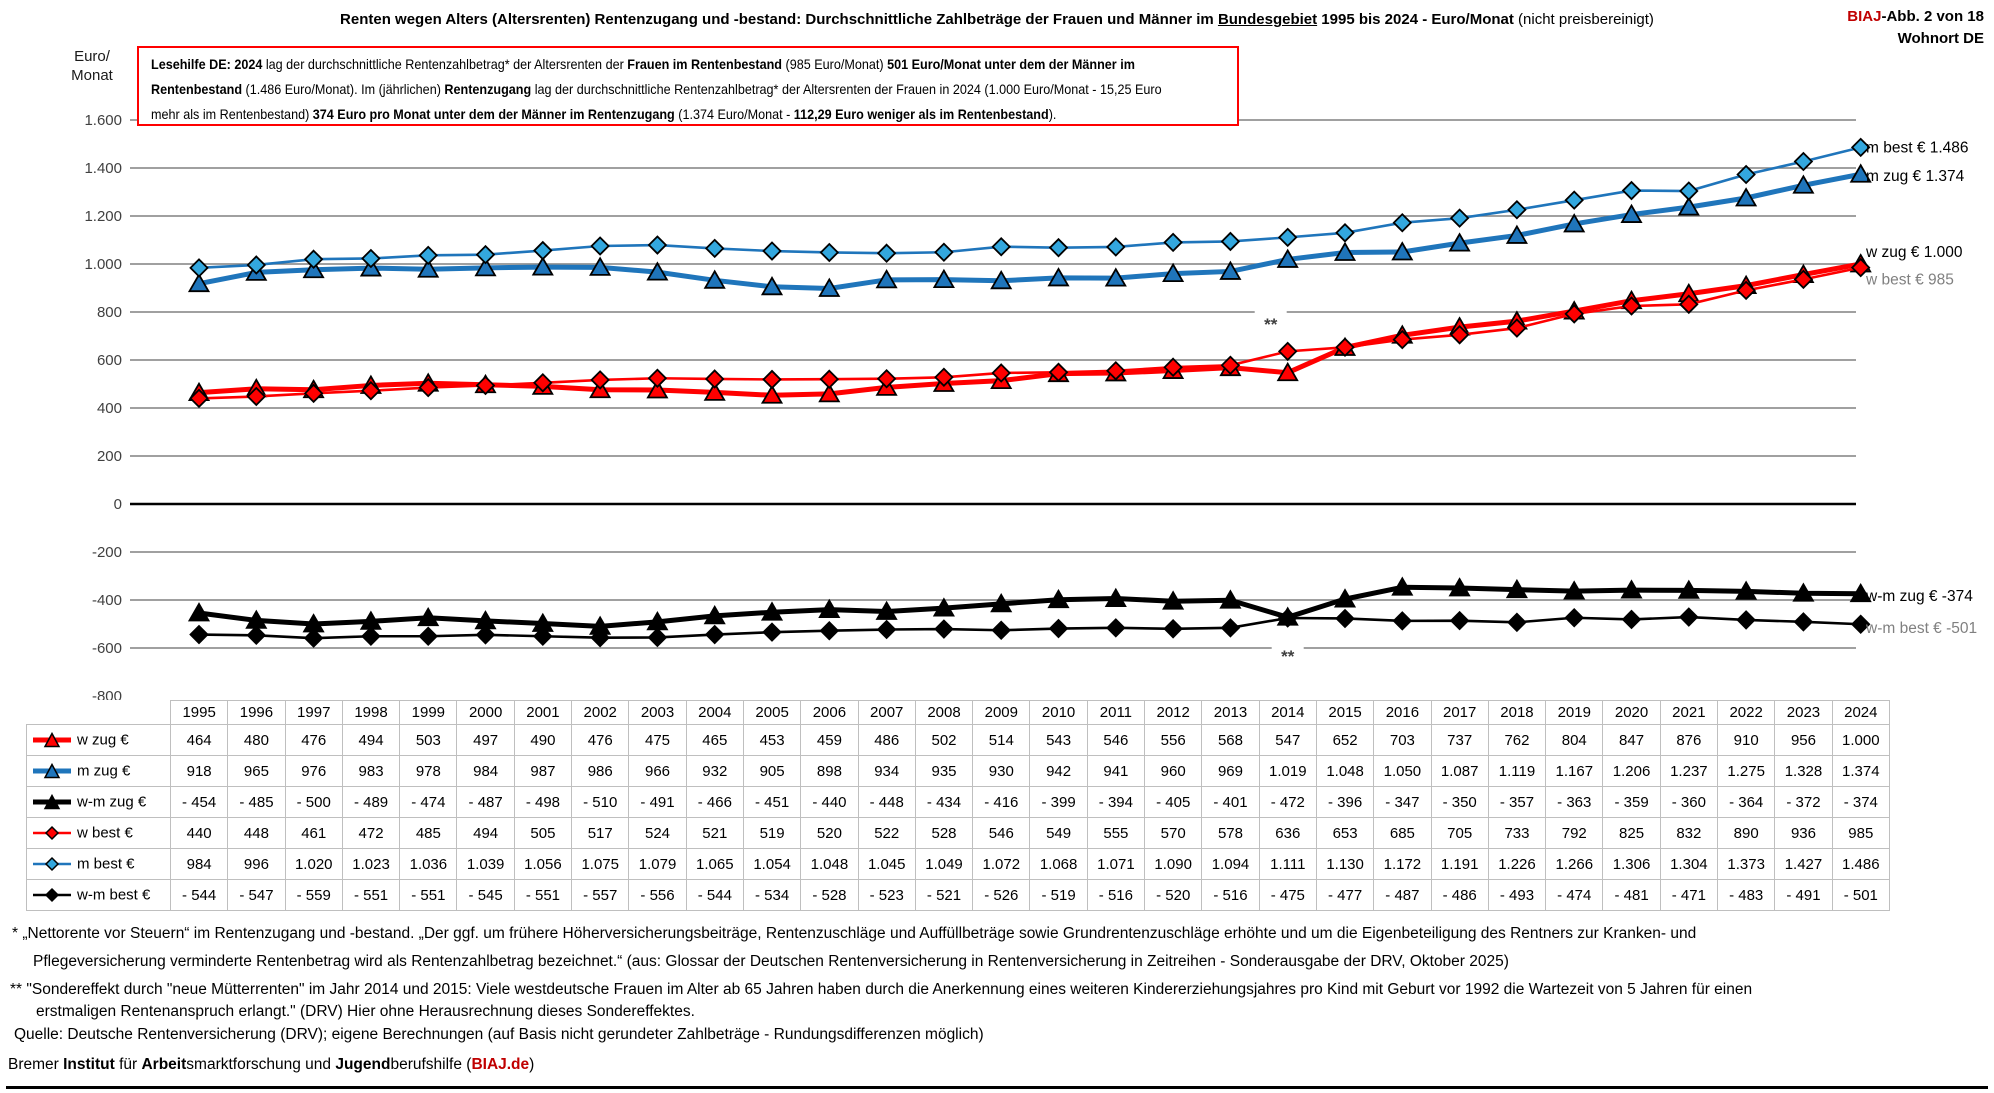 The width and height of the screenshot is (1994, 1093). Describe the element at coordinates (1287, 771) in the screenshot. I see `value-cell: 1.019` at that location.